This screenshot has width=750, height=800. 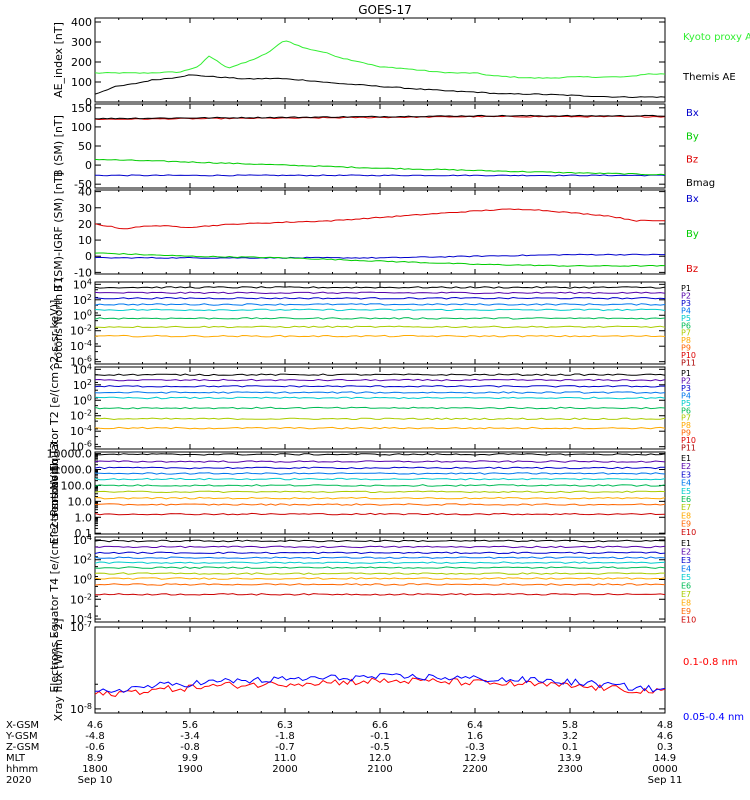 I want to click on legend-label: P6, so click(x=686, y=325).